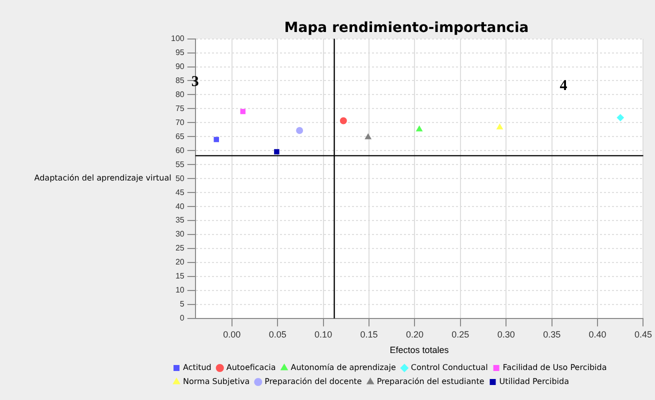 The width and height of the screenshot is (655, 400). What do you see at coordinates (216, 381) in the screenshot?
I see `legend-label: Norma Subjetiva` at bounding box center [216, 381].